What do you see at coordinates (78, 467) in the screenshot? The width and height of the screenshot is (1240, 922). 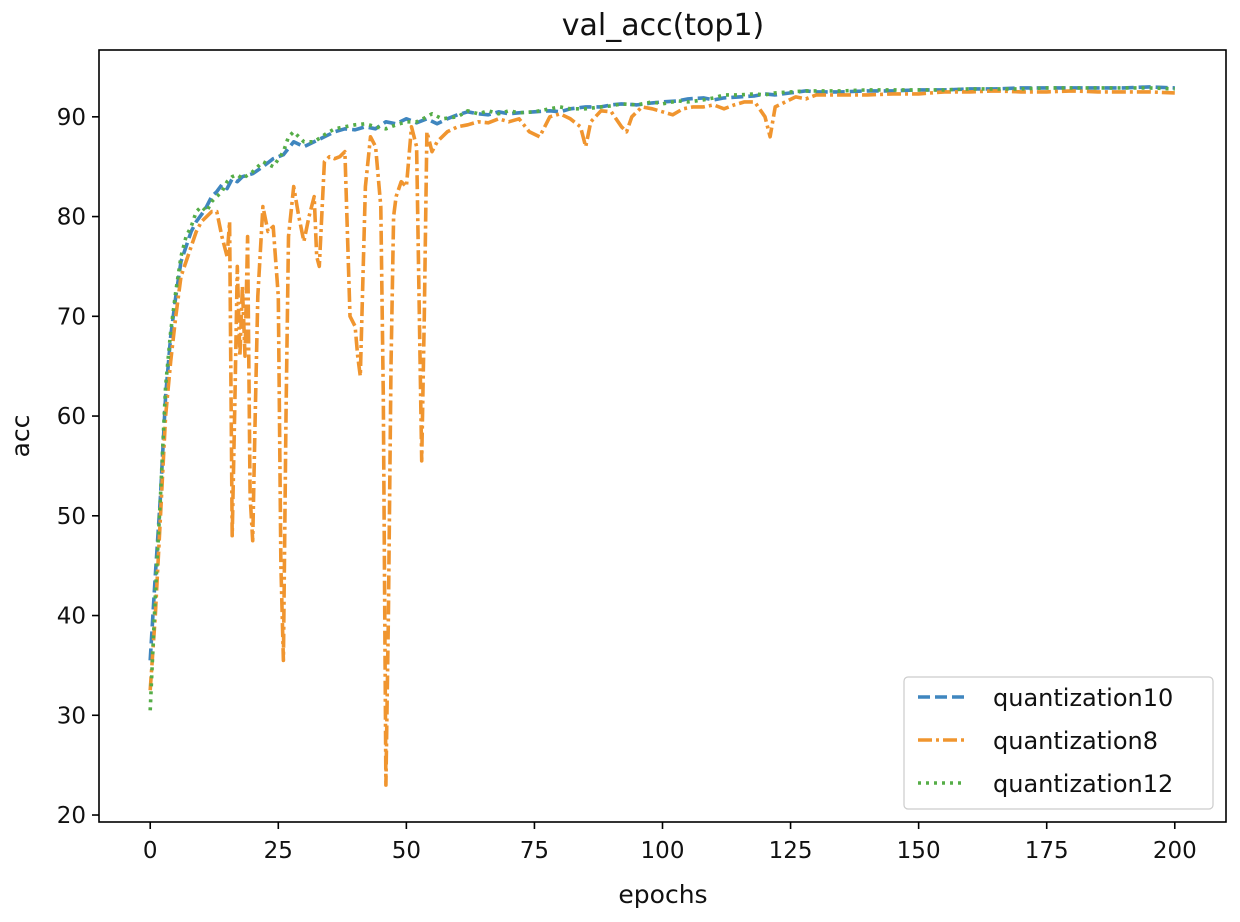 I see `y-axis-ticks: 20 30 40 50 60 70 80 90` at bounding box center [78, 467].